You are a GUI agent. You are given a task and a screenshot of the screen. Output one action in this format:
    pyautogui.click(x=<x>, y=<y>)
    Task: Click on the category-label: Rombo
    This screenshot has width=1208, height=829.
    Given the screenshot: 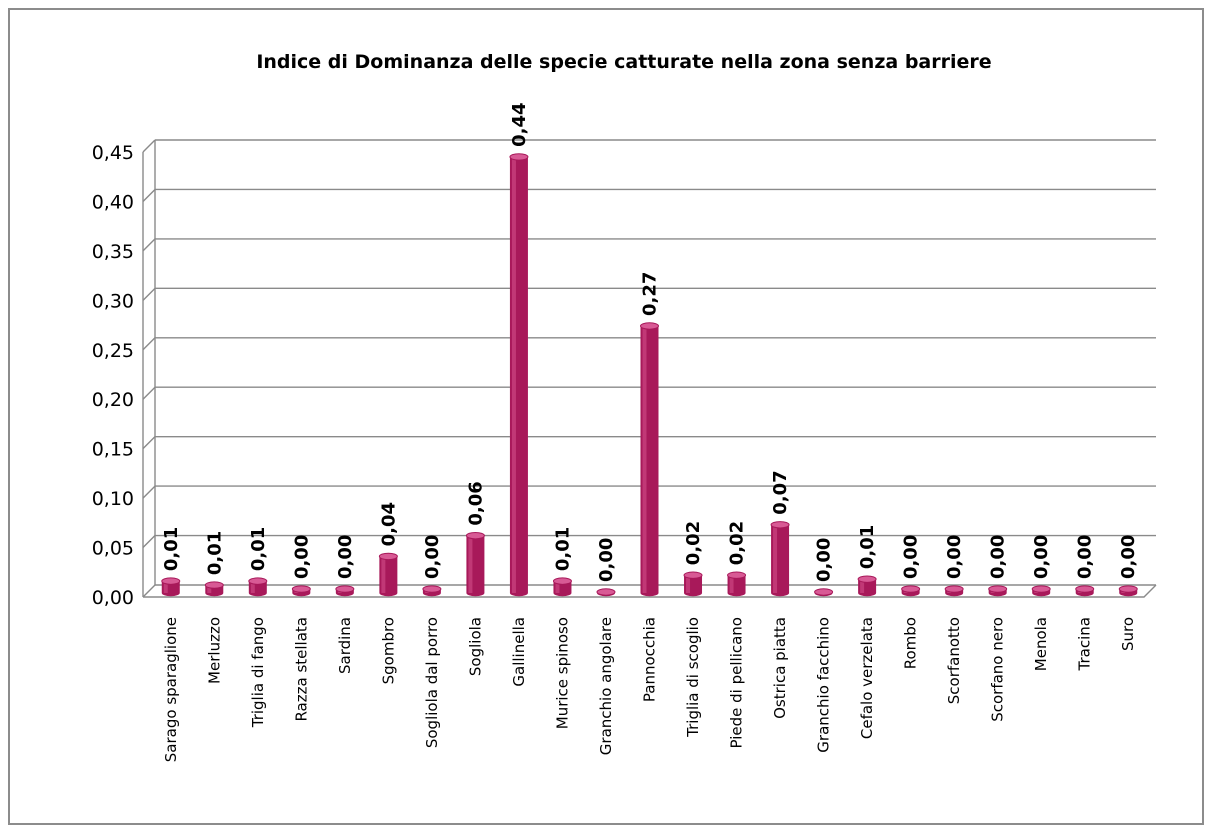 What is the action you would take?
    pyautogui.click(x=911, y=643)
    